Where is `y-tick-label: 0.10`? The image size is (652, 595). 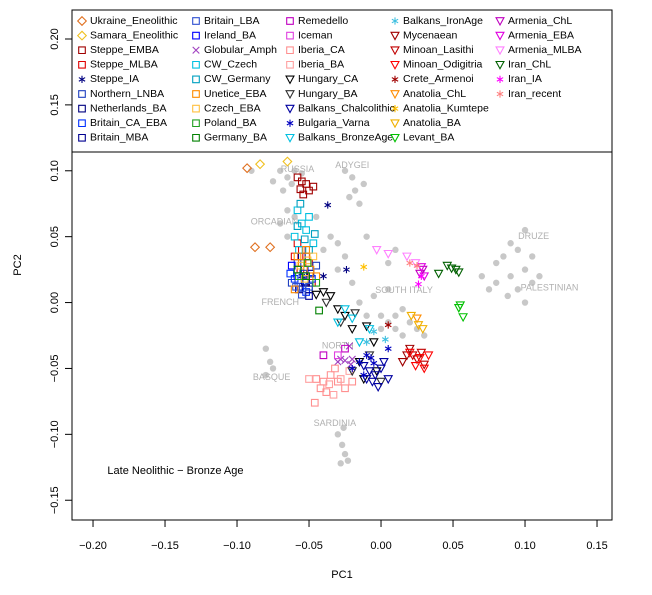
y-tick-label: 0.10 is located at coordinates (55, 170).